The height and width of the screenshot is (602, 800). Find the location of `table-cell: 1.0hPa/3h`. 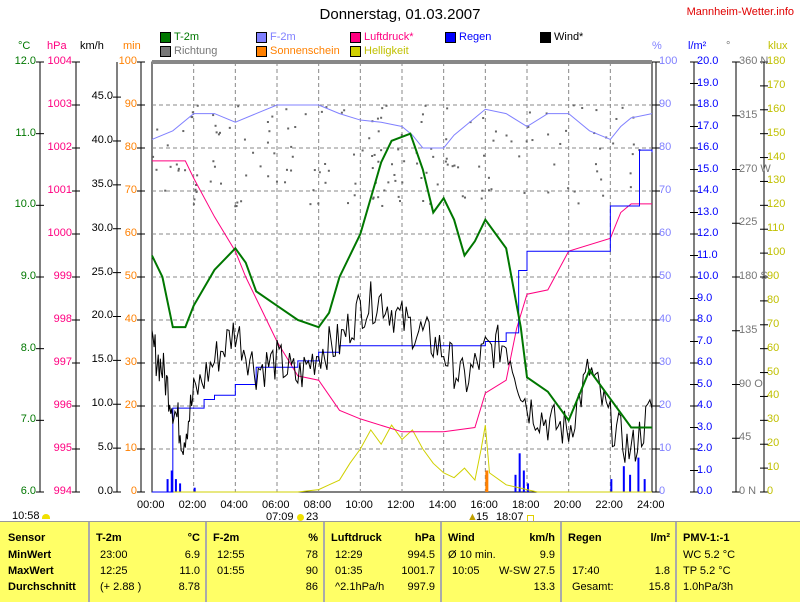

table-cell: 1.0hPa/3h is located at coordinates (708, 587).